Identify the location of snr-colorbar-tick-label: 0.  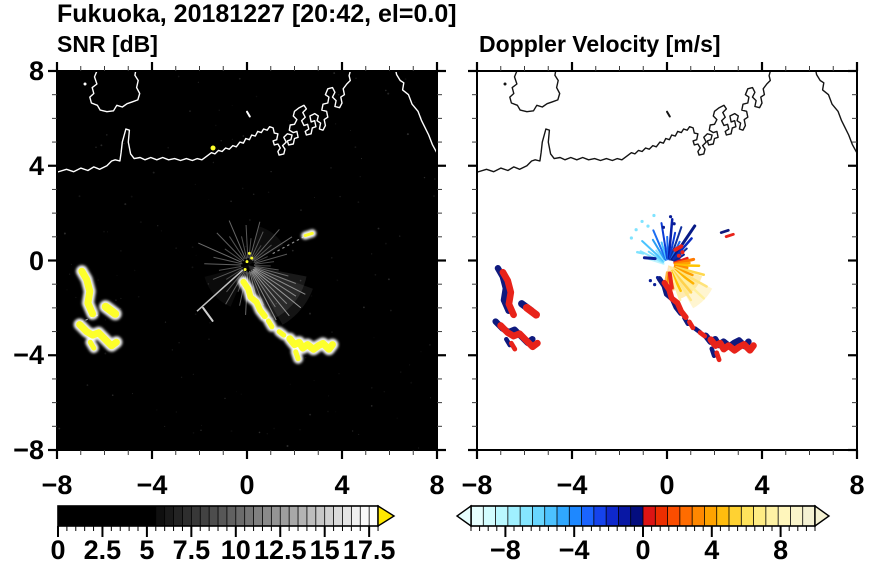
(58, 550).